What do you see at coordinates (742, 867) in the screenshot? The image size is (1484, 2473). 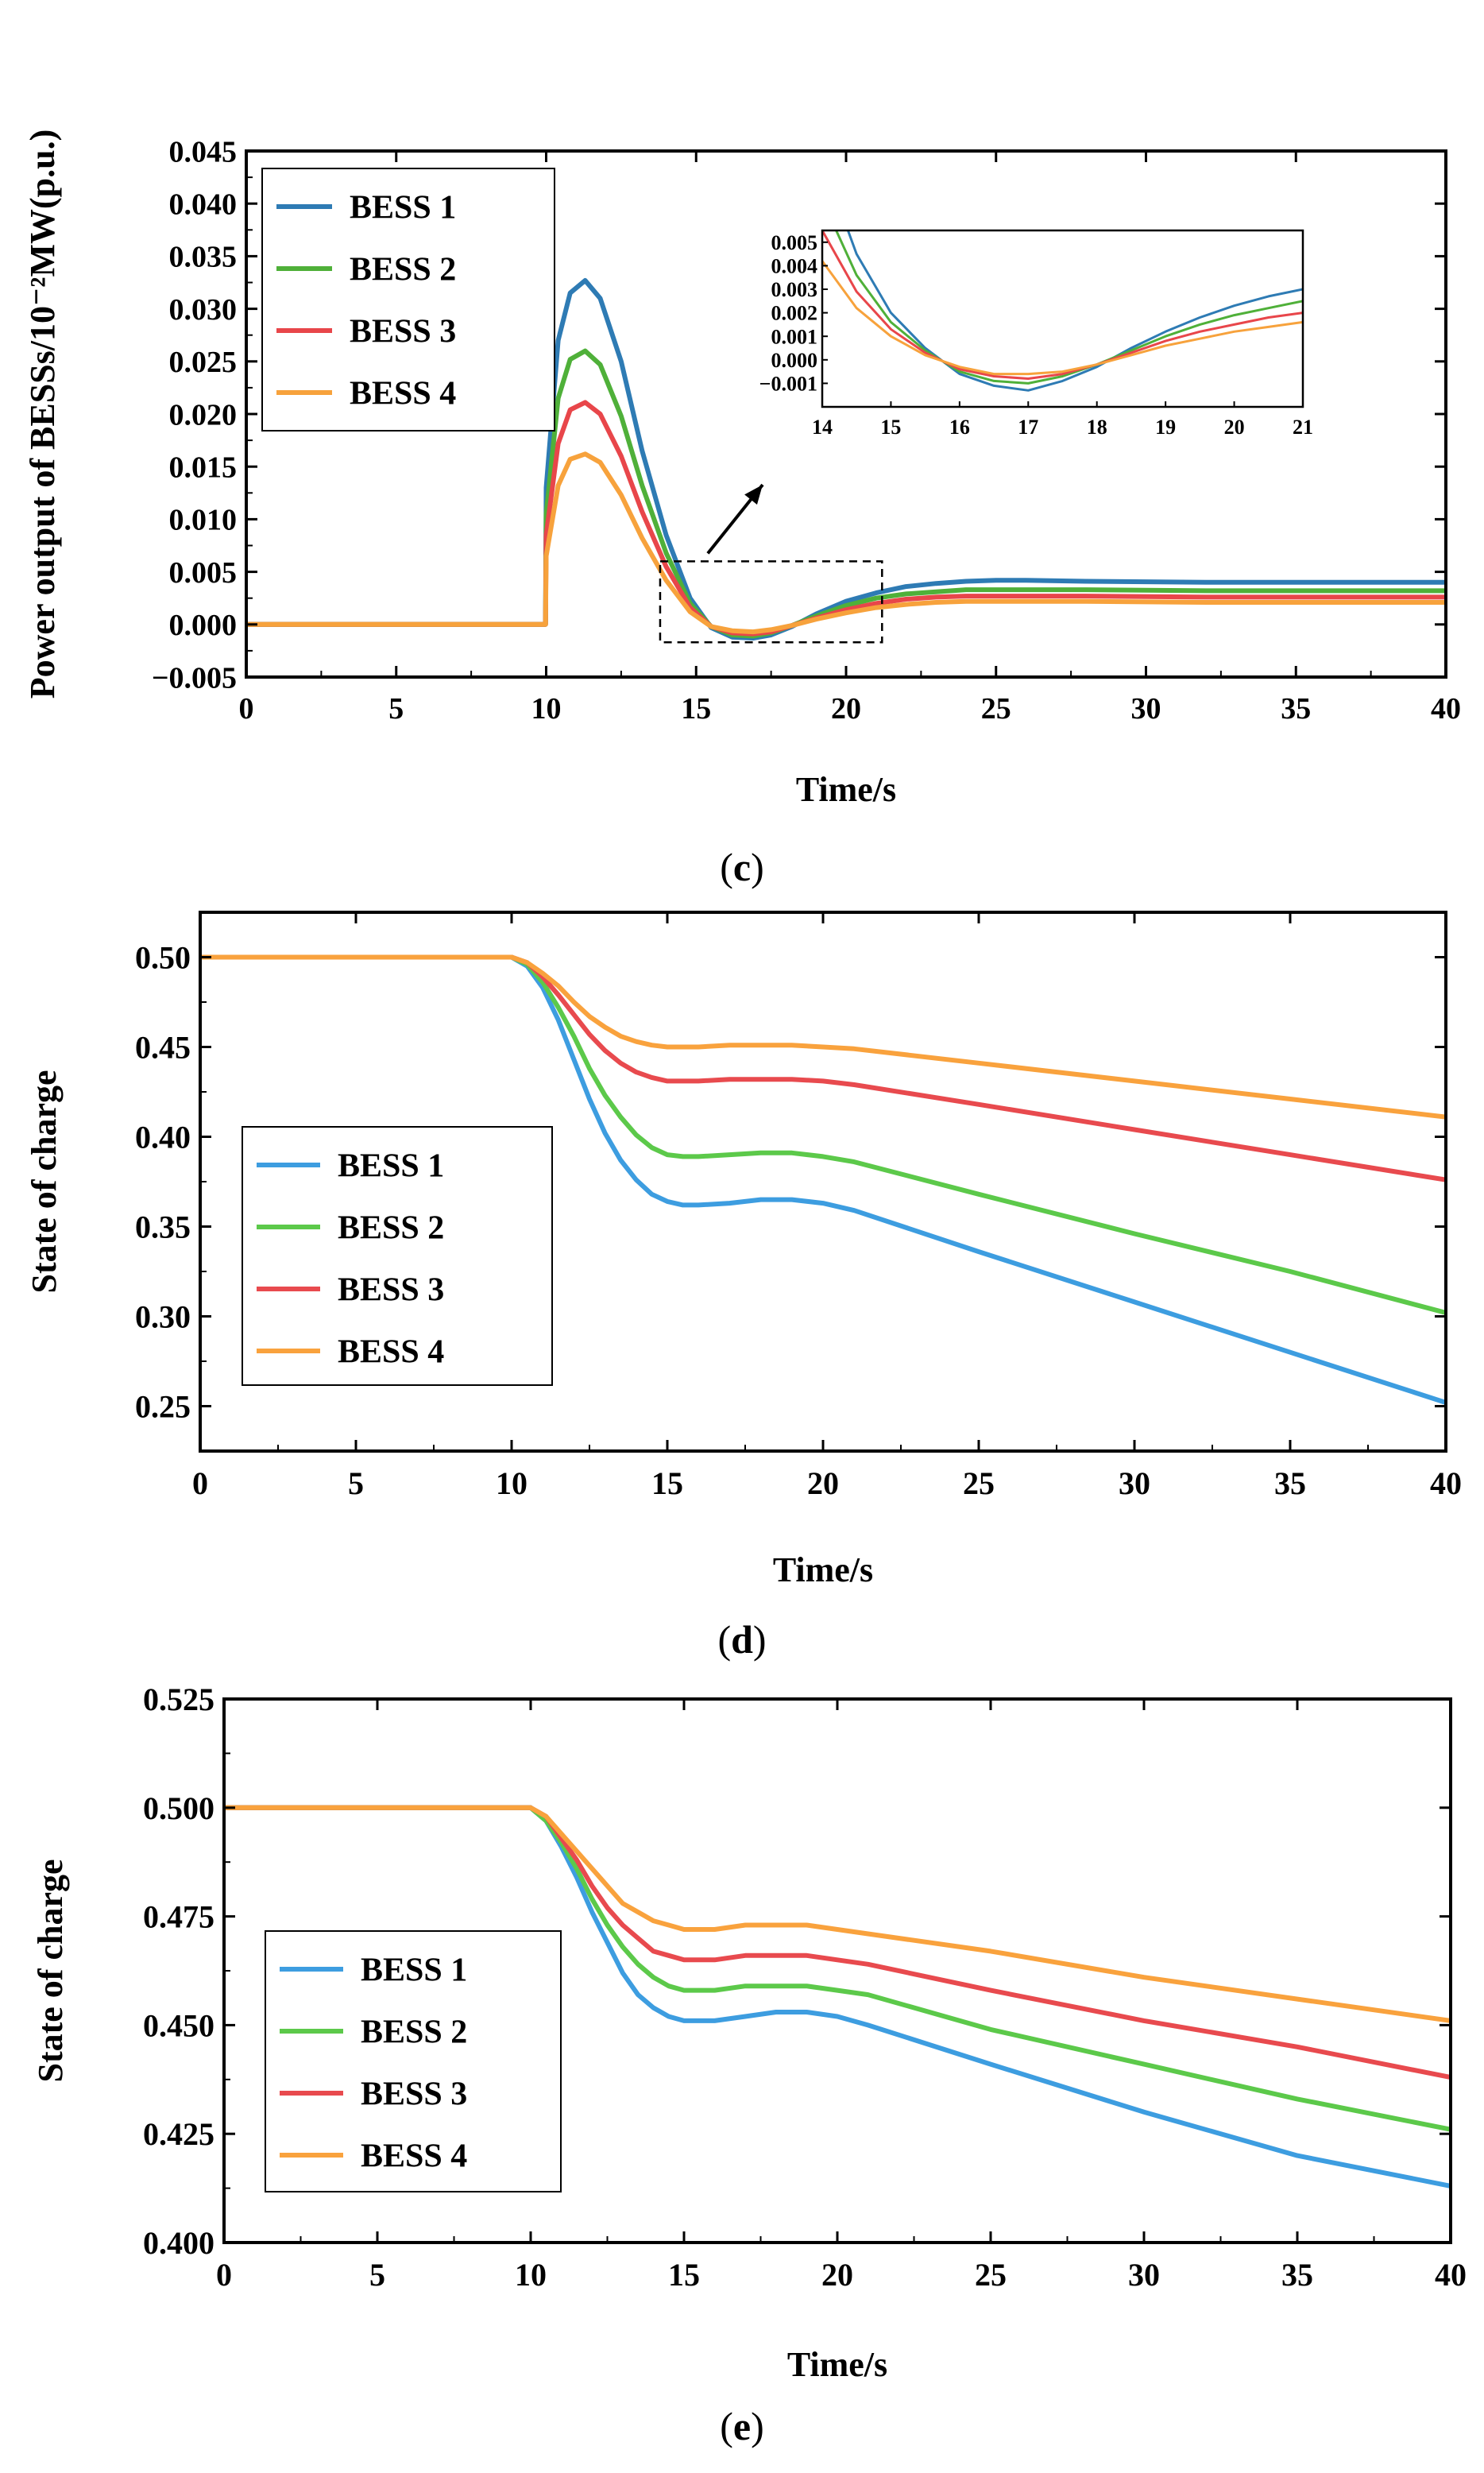 I see `caption-c: (c)` at bounding box center [742, 867].